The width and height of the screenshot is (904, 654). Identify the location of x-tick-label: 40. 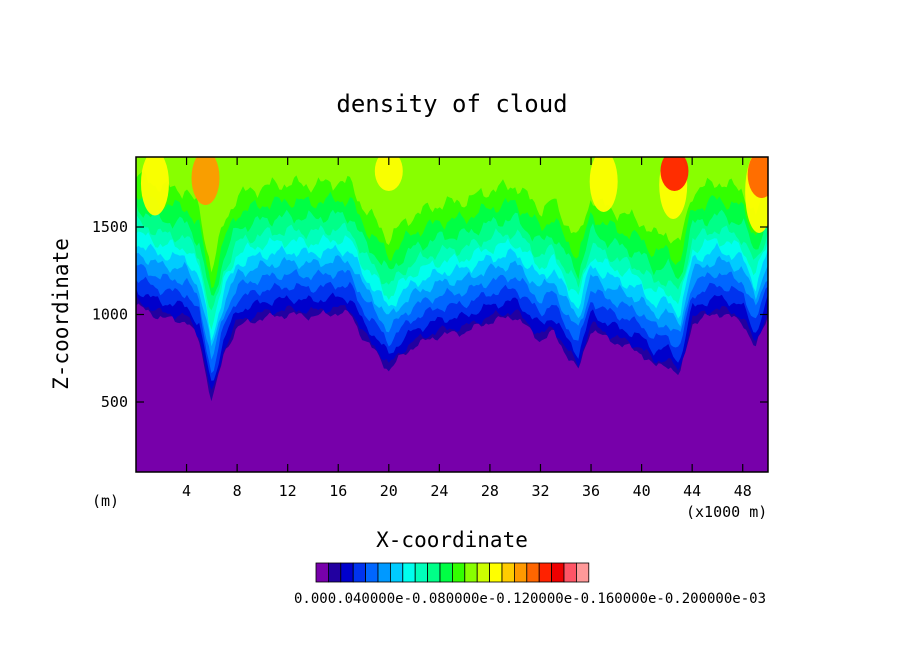
(642, 491).